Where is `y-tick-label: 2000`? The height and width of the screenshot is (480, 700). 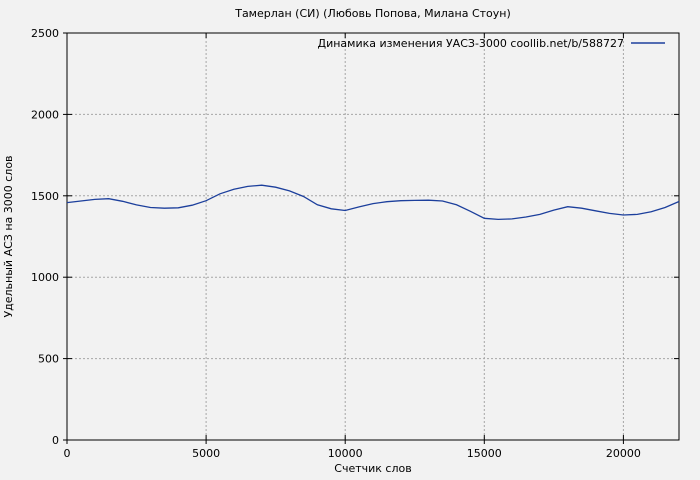 y-tick-label: 2000 is located at coordinates (45, 114).